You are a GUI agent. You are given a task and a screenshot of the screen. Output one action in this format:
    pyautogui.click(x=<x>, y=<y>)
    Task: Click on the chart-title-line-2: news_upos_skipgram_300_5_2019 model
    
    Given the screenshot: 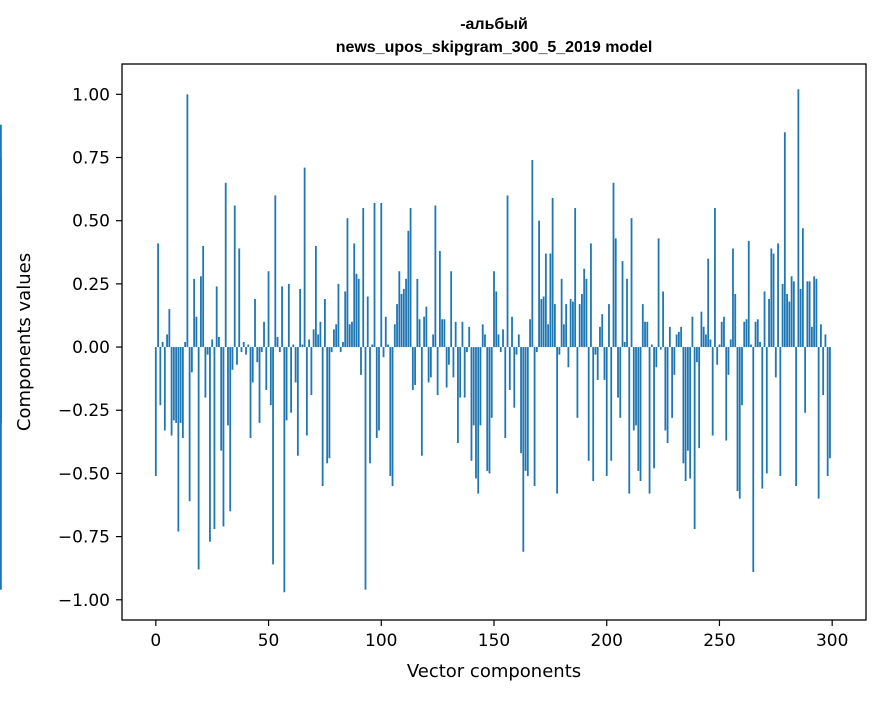 What is the action you would take?
    pyautogui.click(x=494, y=47)
    